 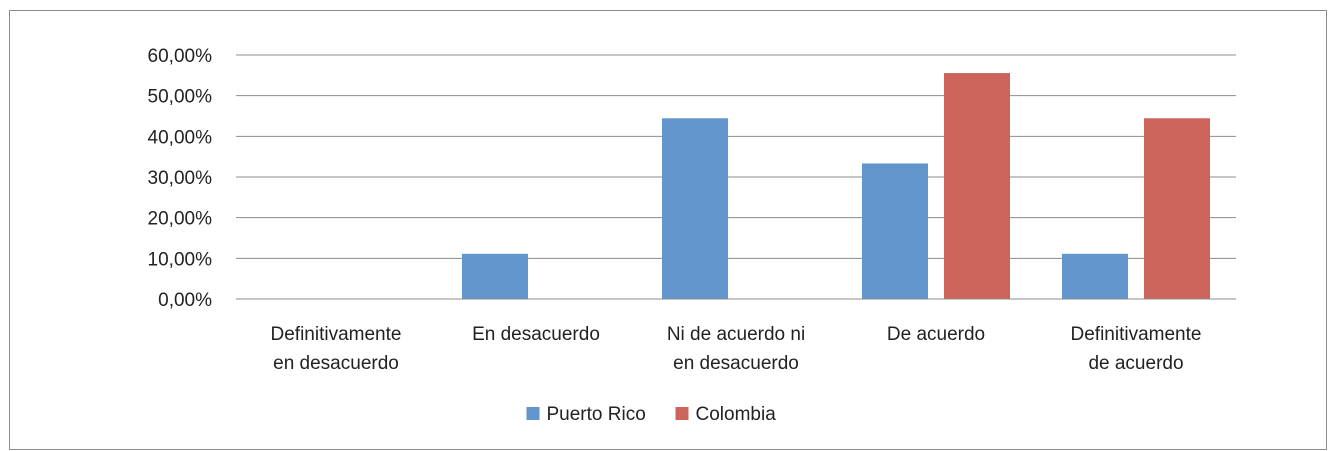 I want to click on x-category-label: Definitivamente de acuerdo, so click(x=1136, y=349).